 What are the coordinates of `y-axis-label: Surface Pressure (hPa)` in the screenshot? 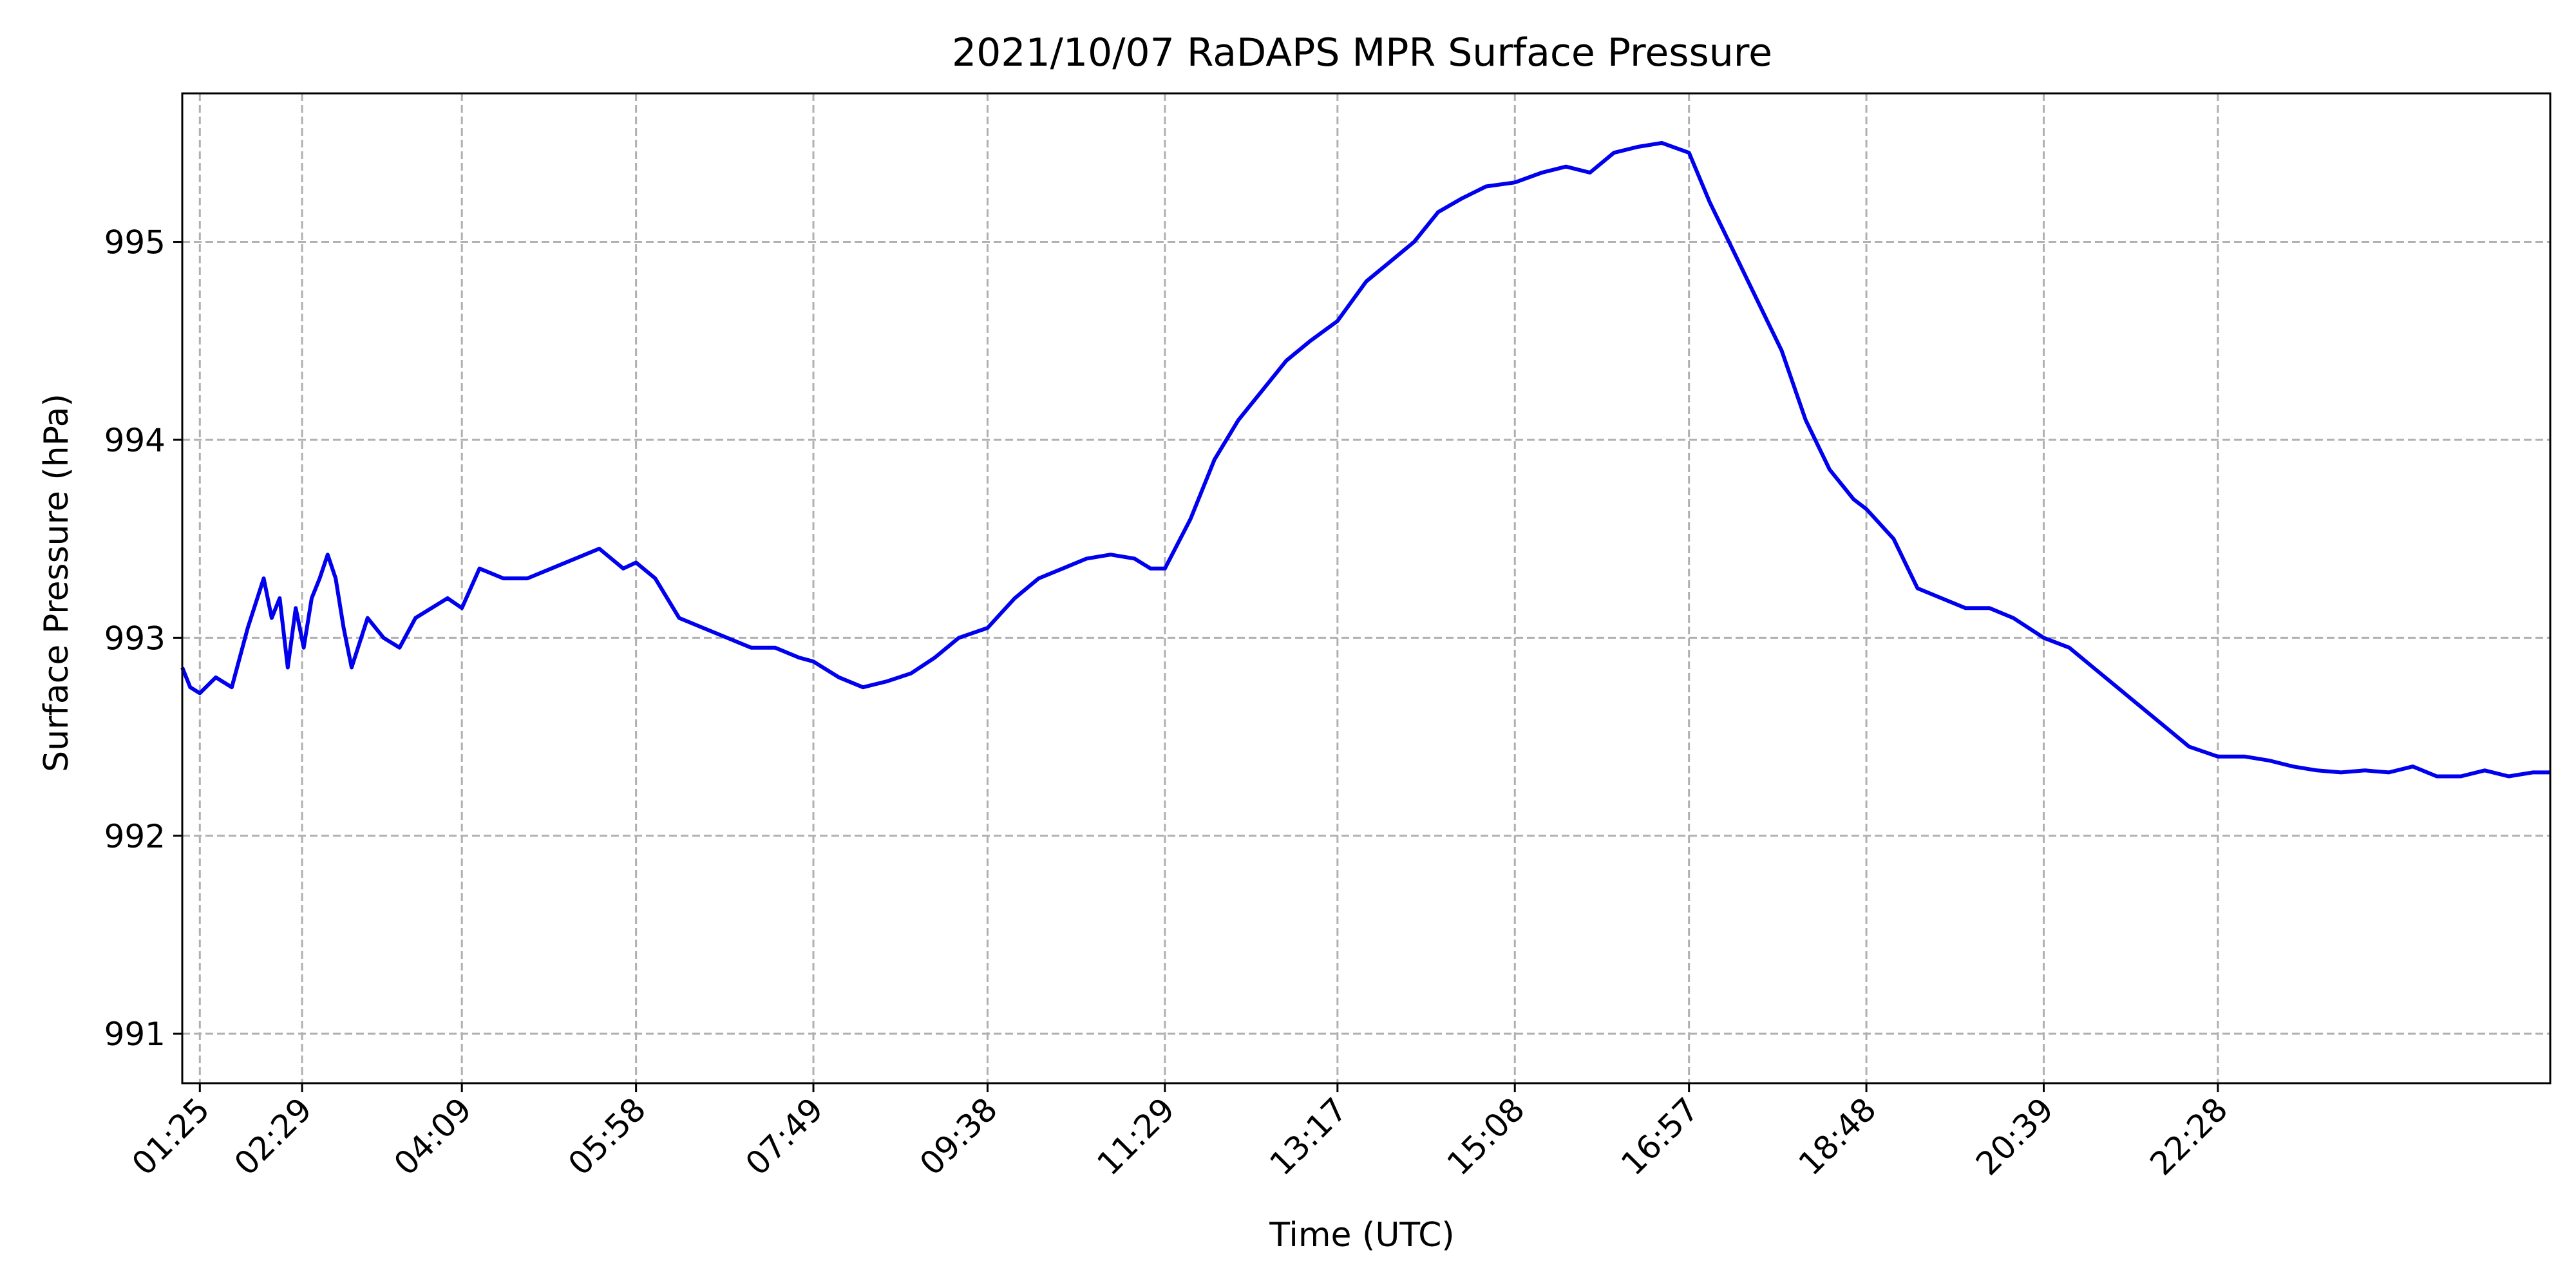 It's located at (56, 582).